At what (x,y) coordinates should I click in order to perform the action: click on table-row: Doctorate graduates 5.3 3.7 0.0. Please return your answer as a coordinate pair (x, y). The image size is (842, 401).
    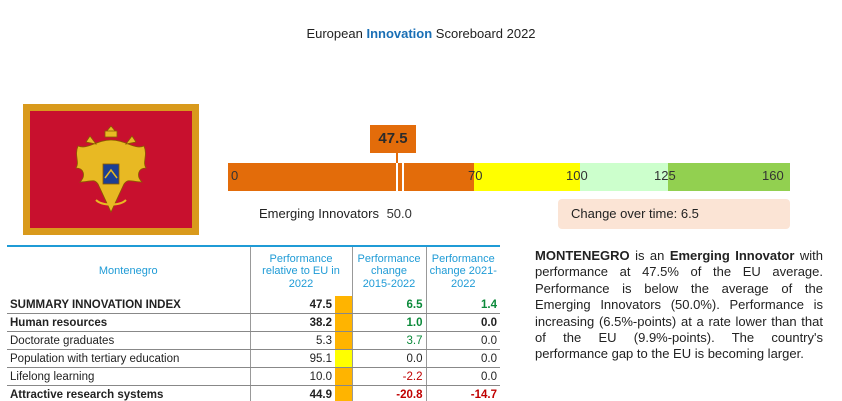
    Looking at the image, I should click on (253, 340).